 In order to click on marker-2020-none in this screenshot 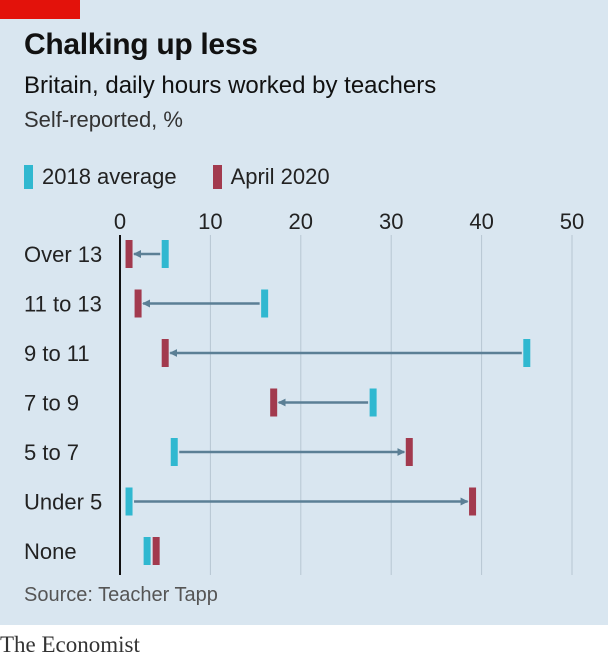, I will do `click(156, 551)`.